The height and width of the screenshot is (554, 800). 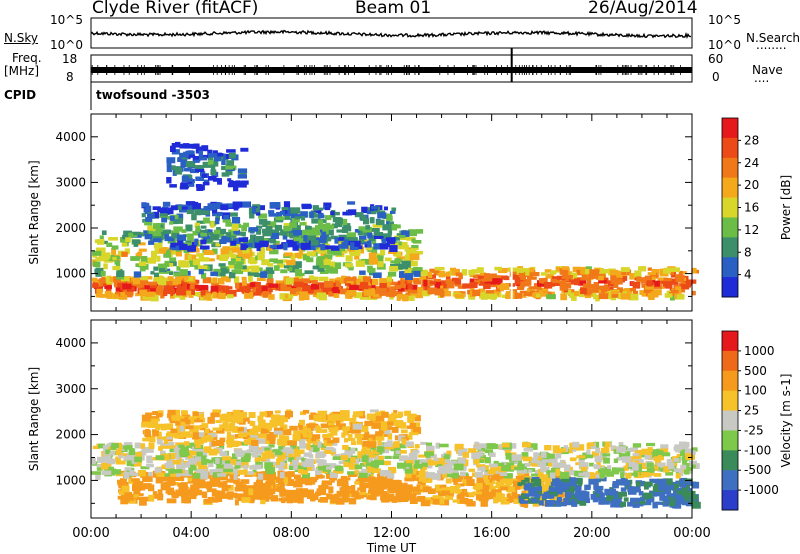 I want to click on velocity-colorbar-swatch, so click(x=730, y=341).